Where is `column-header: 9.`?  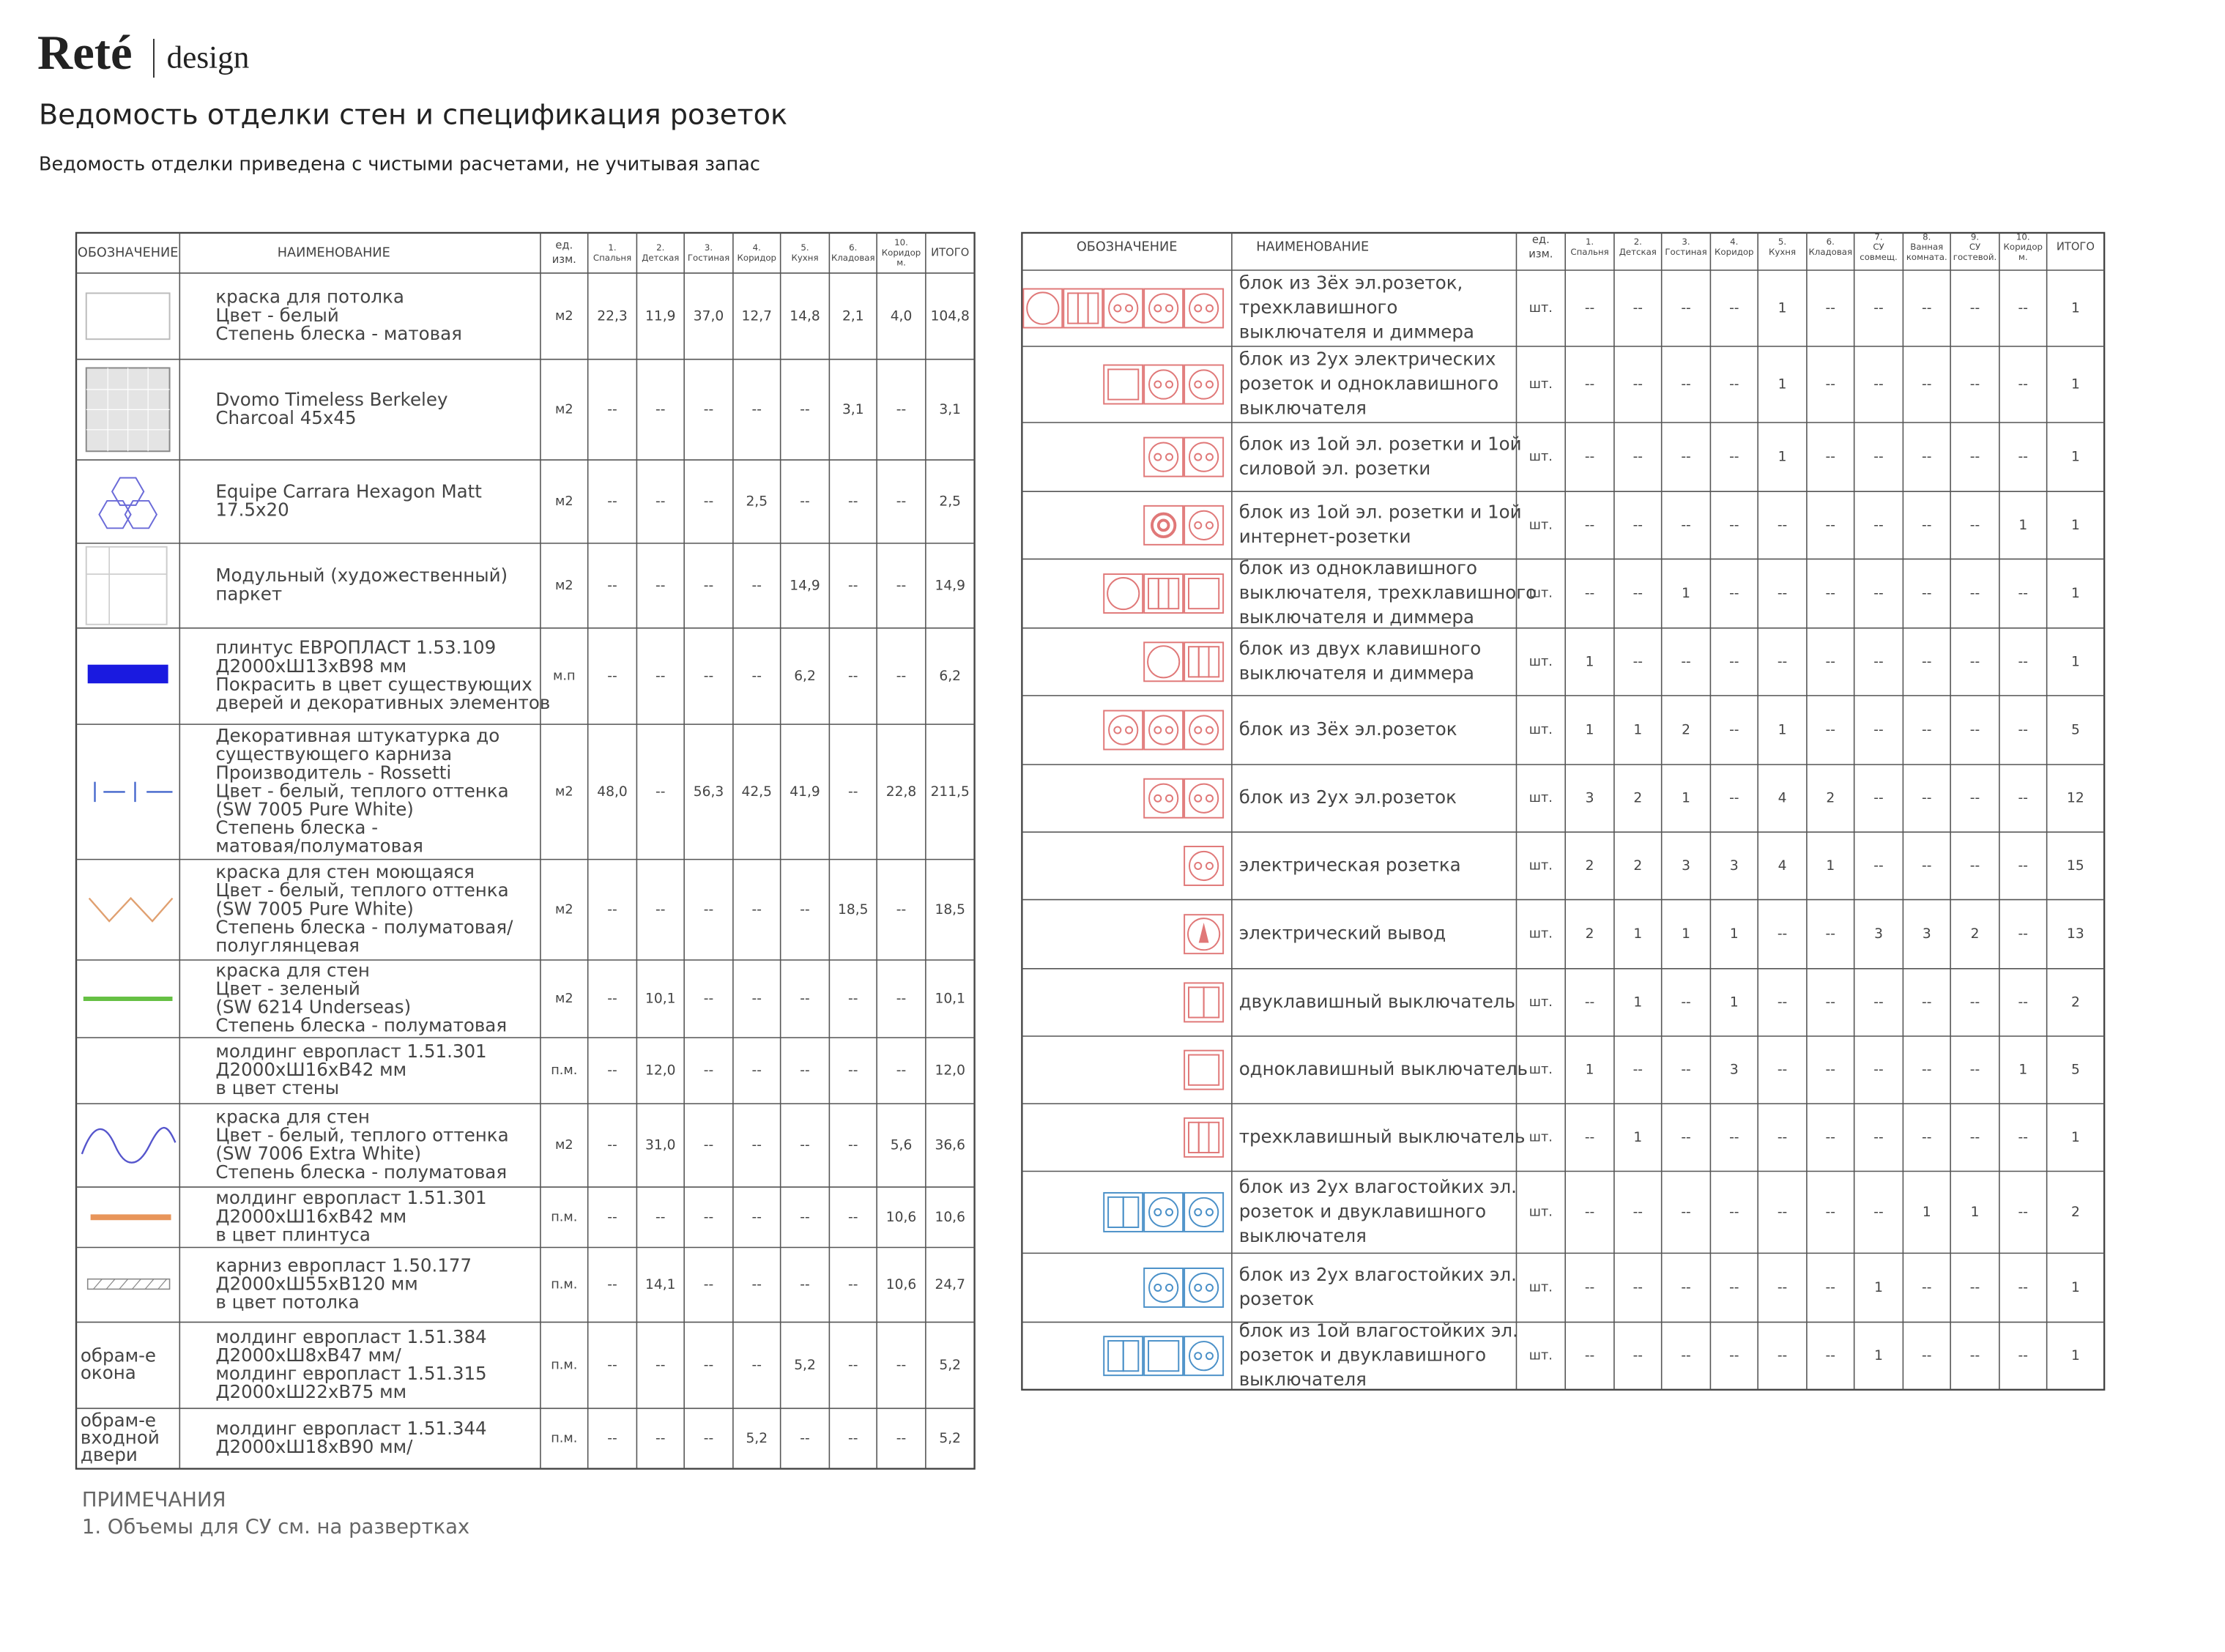 column-header: 9. is located at coordinates (1975, 236).